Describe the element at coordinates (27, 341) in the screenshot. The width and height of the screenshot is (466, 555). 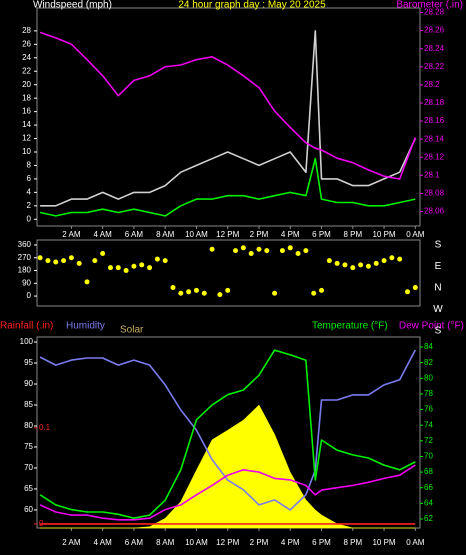
I see `y-tick-label: 100` at that location.